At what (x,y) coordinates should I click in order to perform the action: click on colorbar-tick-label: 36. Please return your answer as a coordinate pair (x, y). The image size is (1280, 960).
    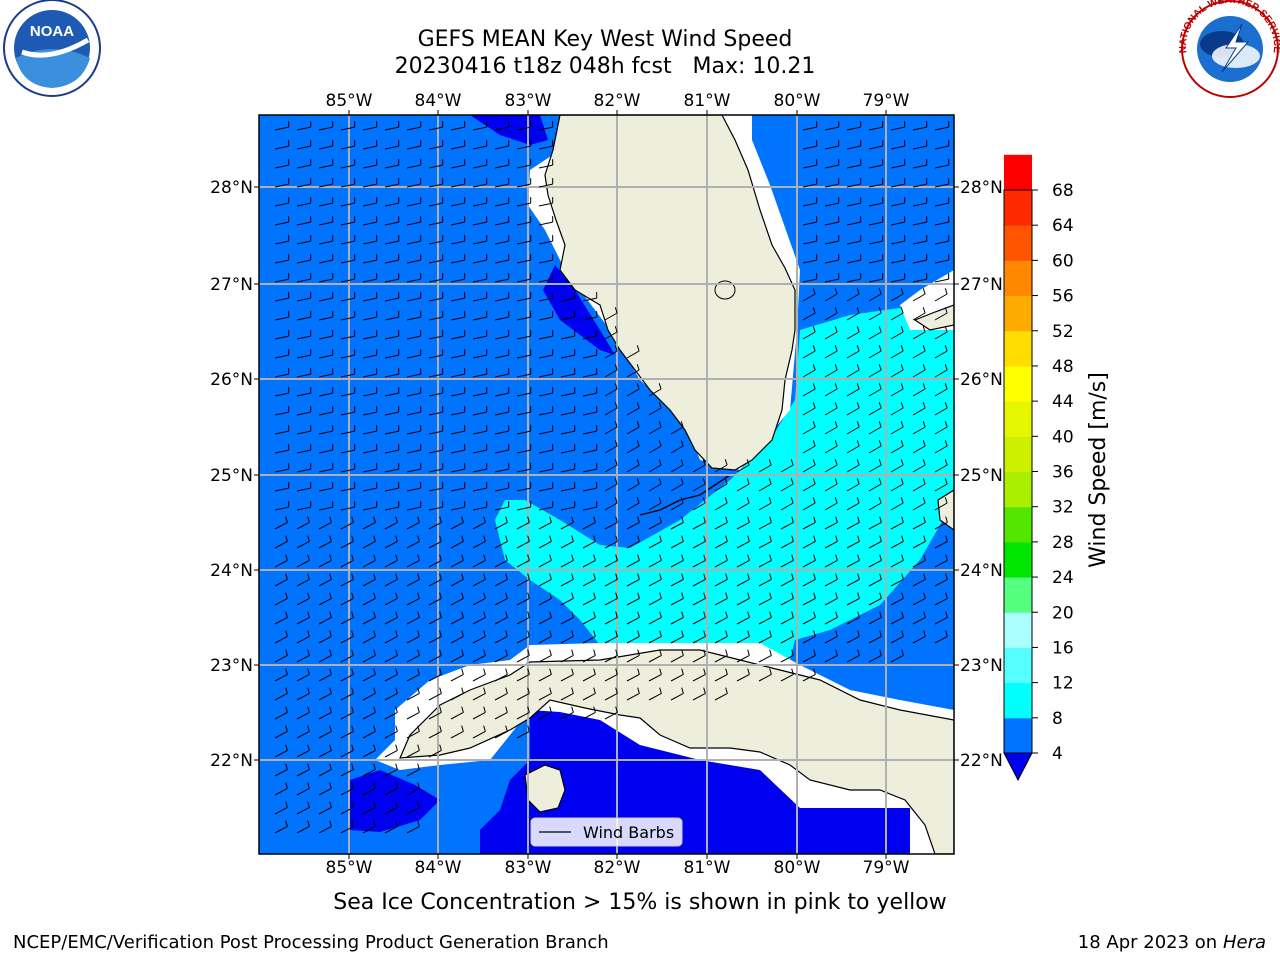
    Looking at the image, I should click on (1063, 473).